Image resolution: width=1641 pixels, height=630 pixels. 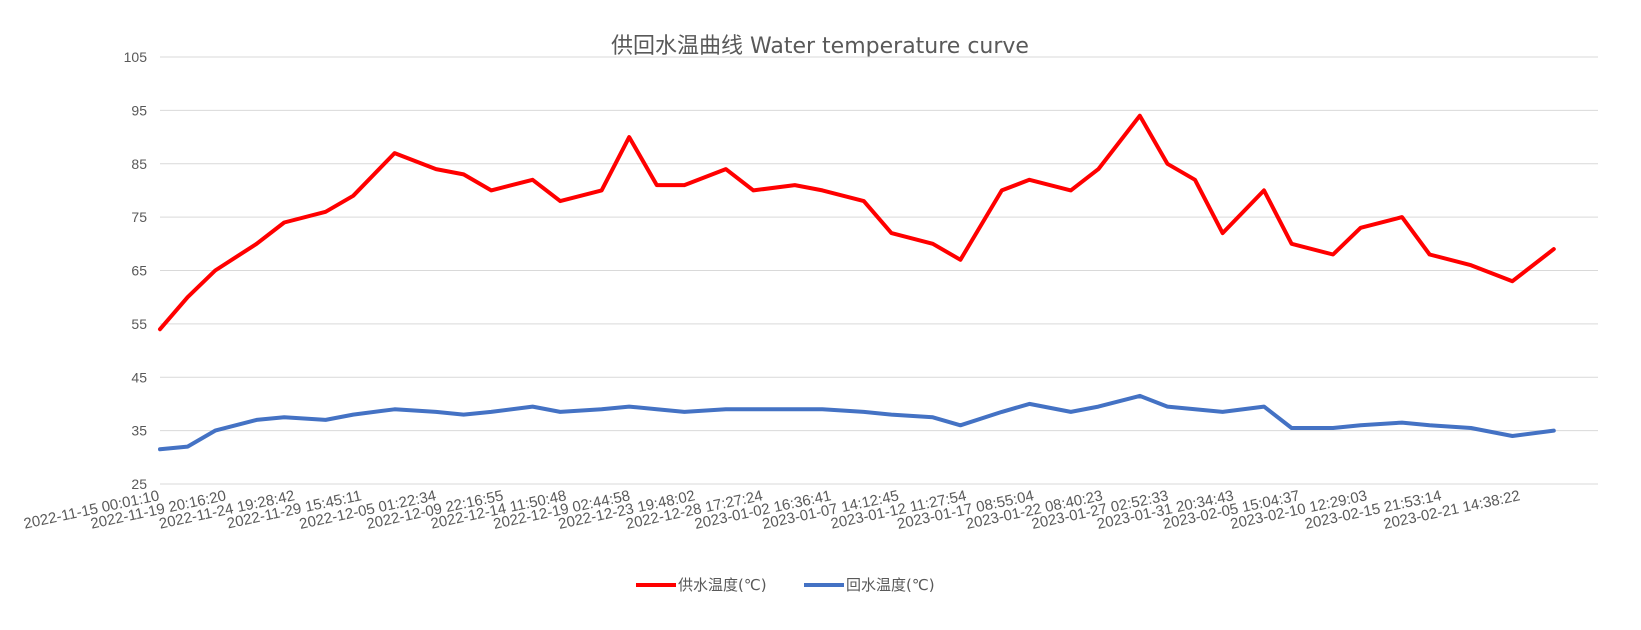 I want to click on y-tick-label: 35, so click(x=139, y=431).